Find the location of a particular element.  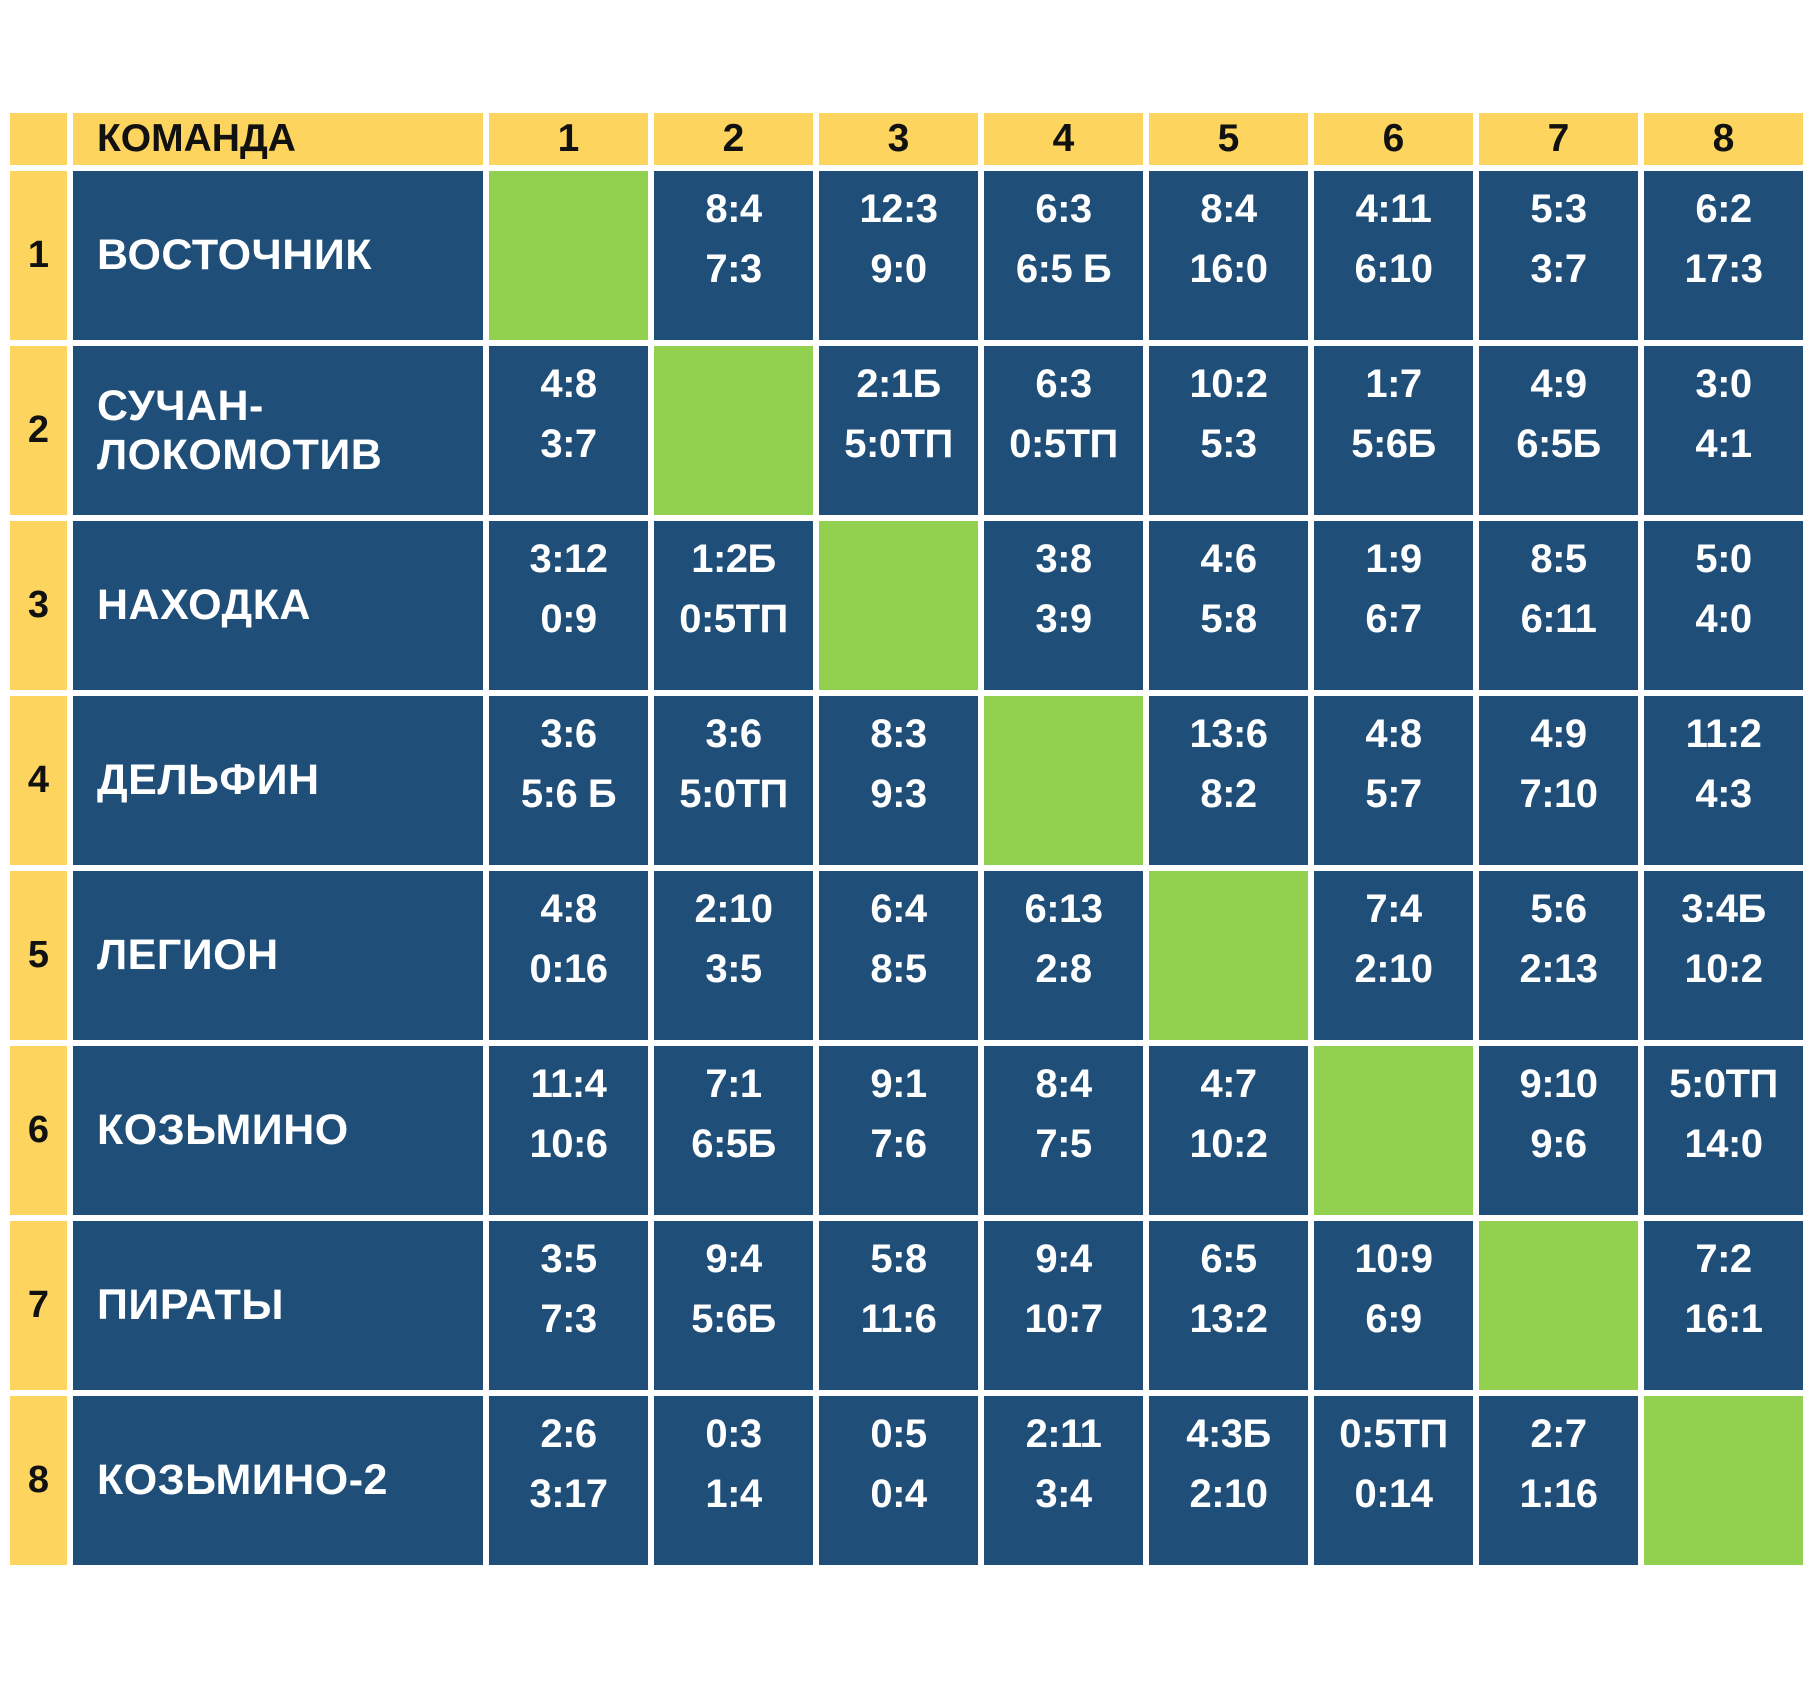

score-line: 3:12 is located at coordinates (568, 559).